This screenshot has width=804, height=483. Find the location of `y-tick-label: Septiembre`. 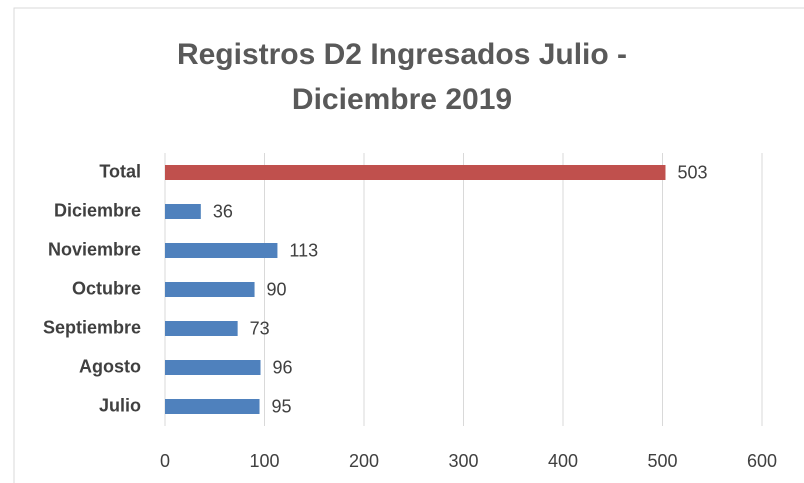

y-tick-label: Septiembre is located at coordinates (92, 327).